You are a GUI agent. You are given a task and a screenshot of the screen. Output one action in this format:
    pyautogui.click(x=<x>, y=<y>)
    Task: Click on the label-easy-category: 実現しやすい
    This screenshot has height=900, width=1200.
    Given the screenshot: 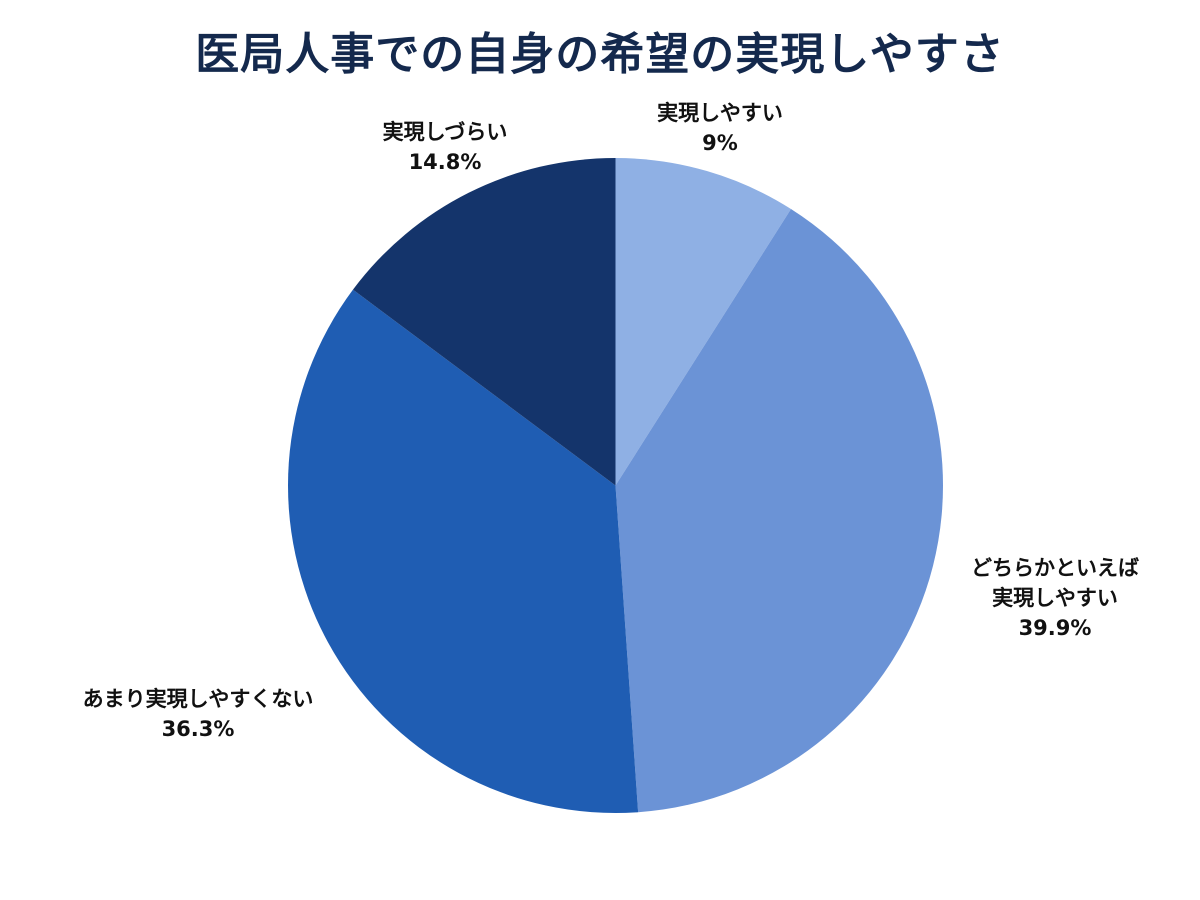 What is the action you would take?
    pyautogui.click(x=720, y=113)
    